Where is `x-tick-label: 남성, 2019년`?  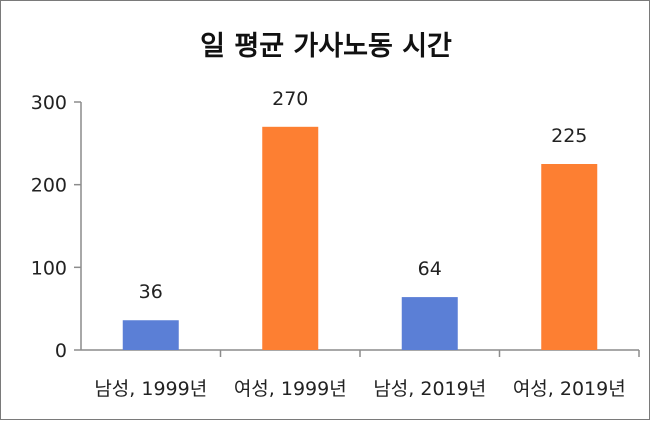
x-tick-label: 남성, 2019년 is located at coordinates (429, 389).